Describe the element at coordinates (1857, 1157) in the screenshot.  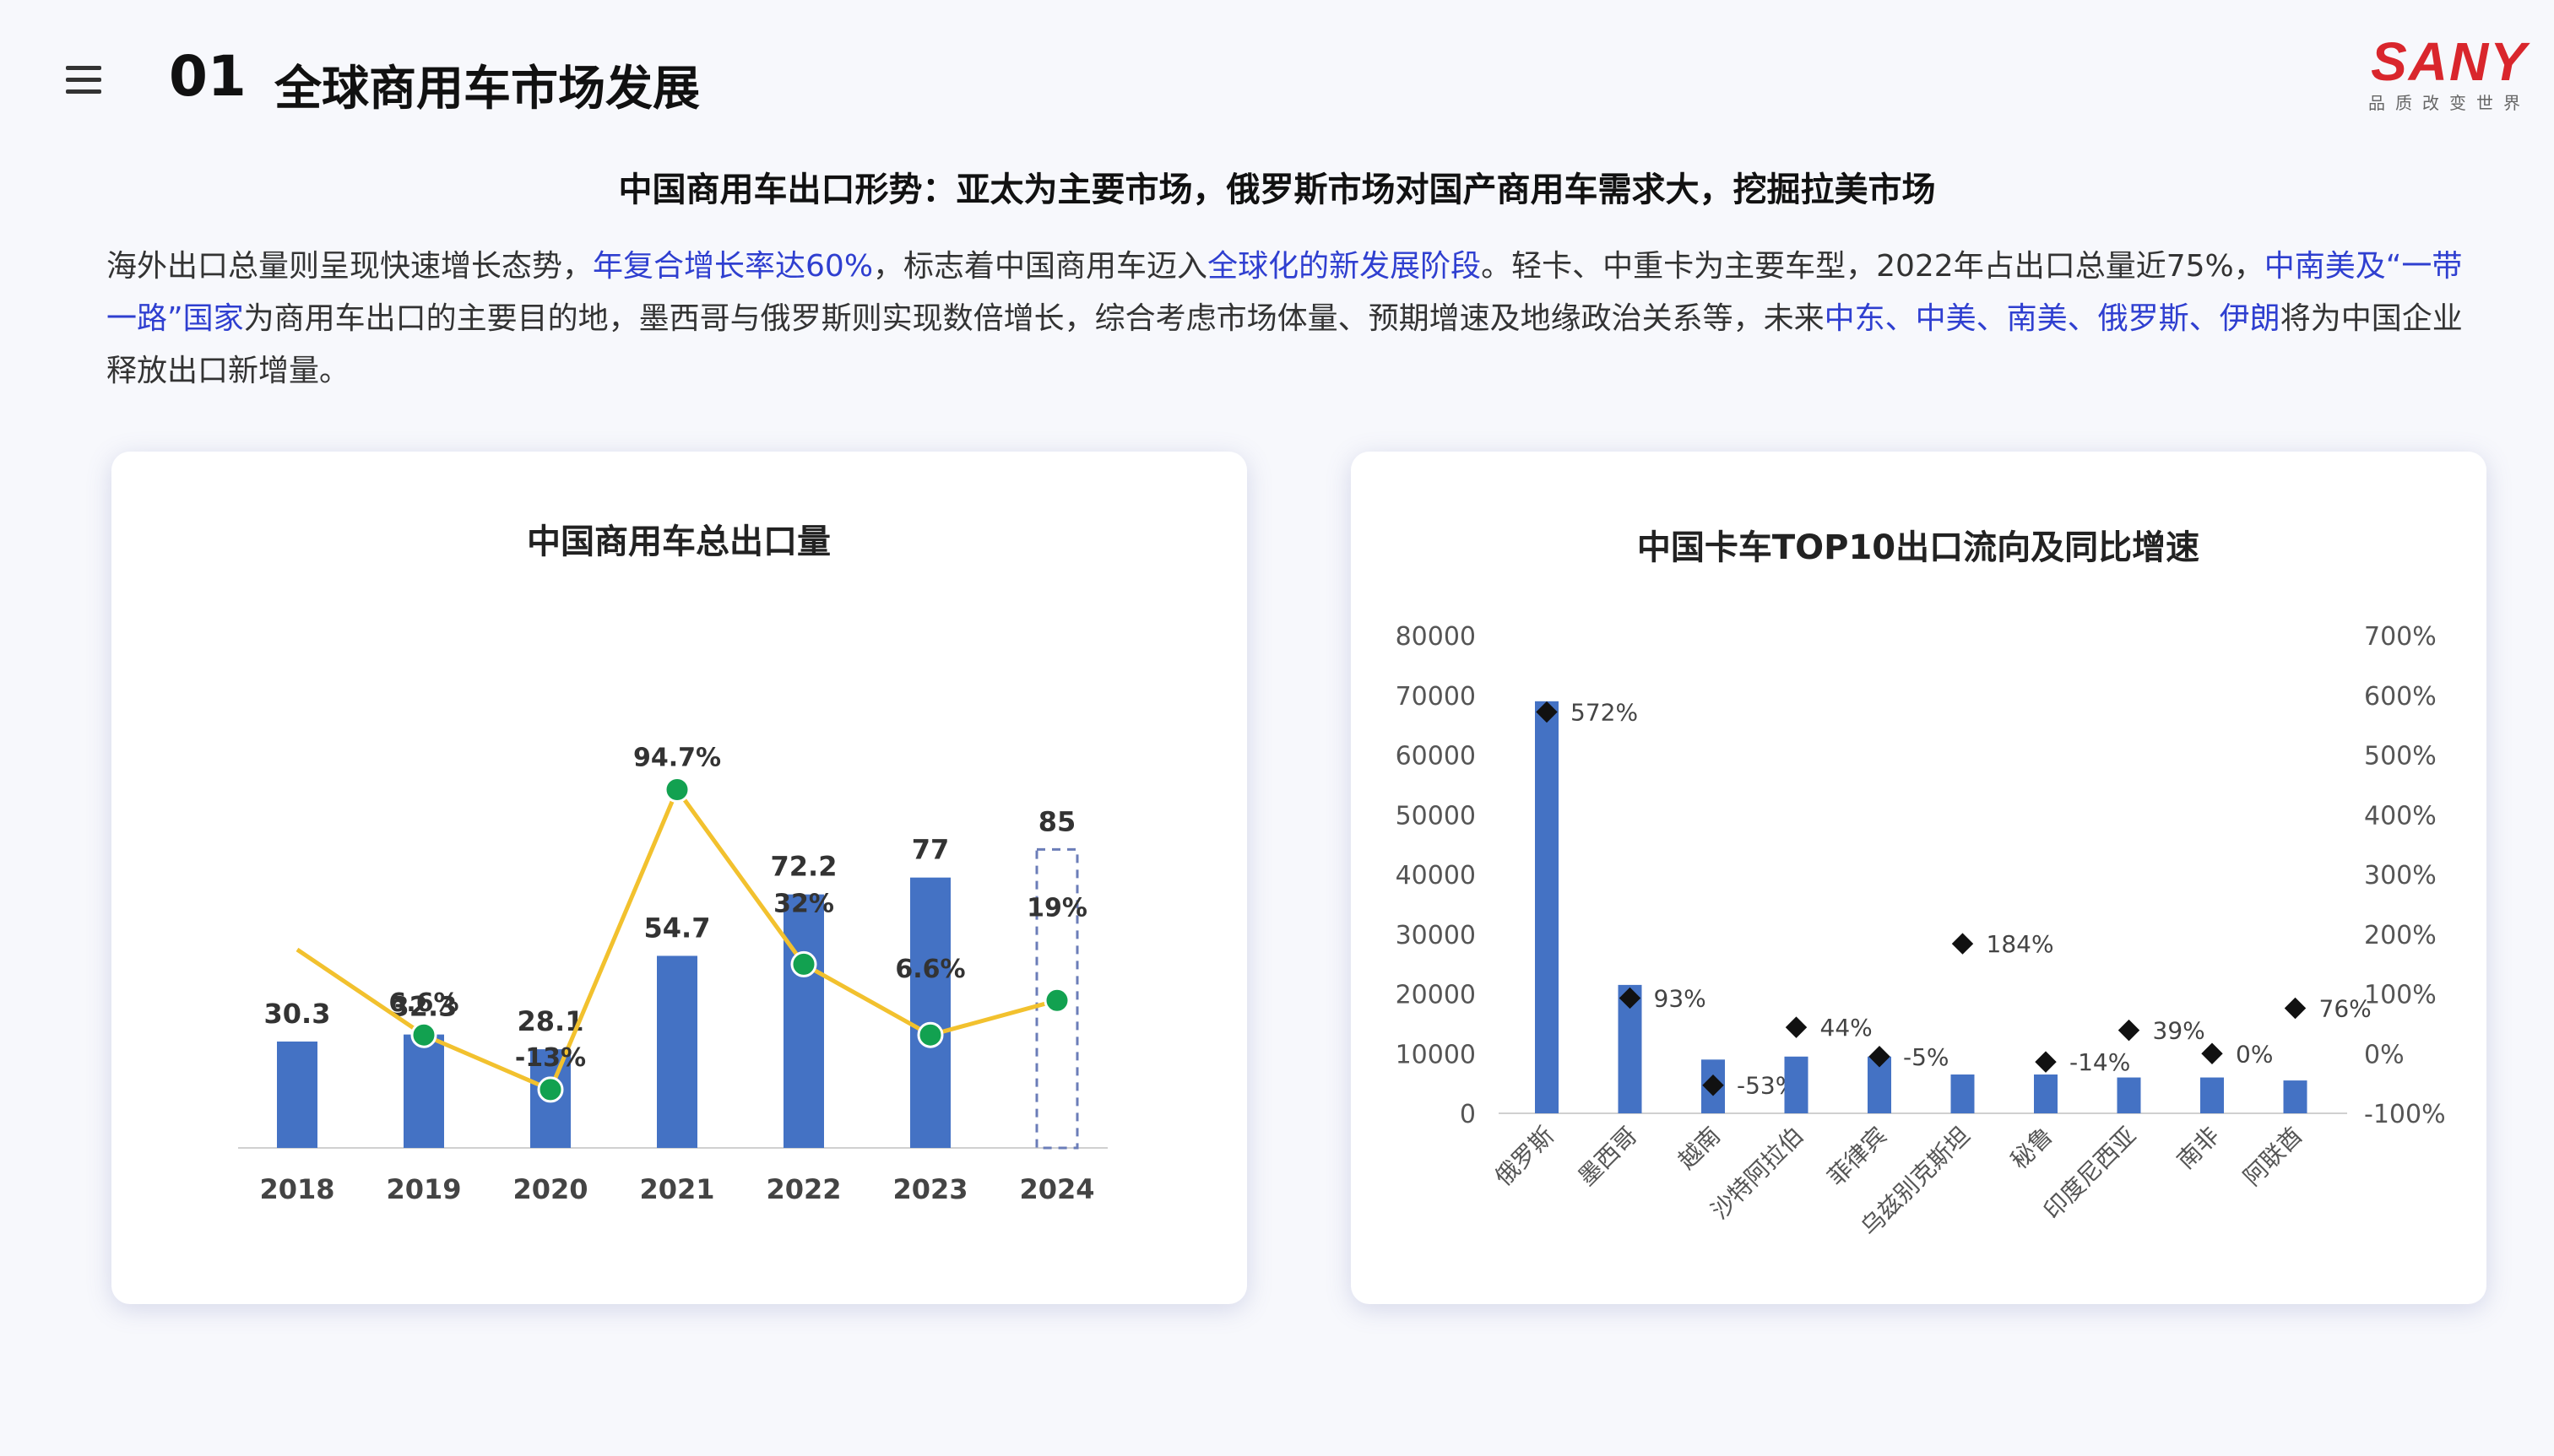
I see `x-tick-label: 菲律宾` at that location.